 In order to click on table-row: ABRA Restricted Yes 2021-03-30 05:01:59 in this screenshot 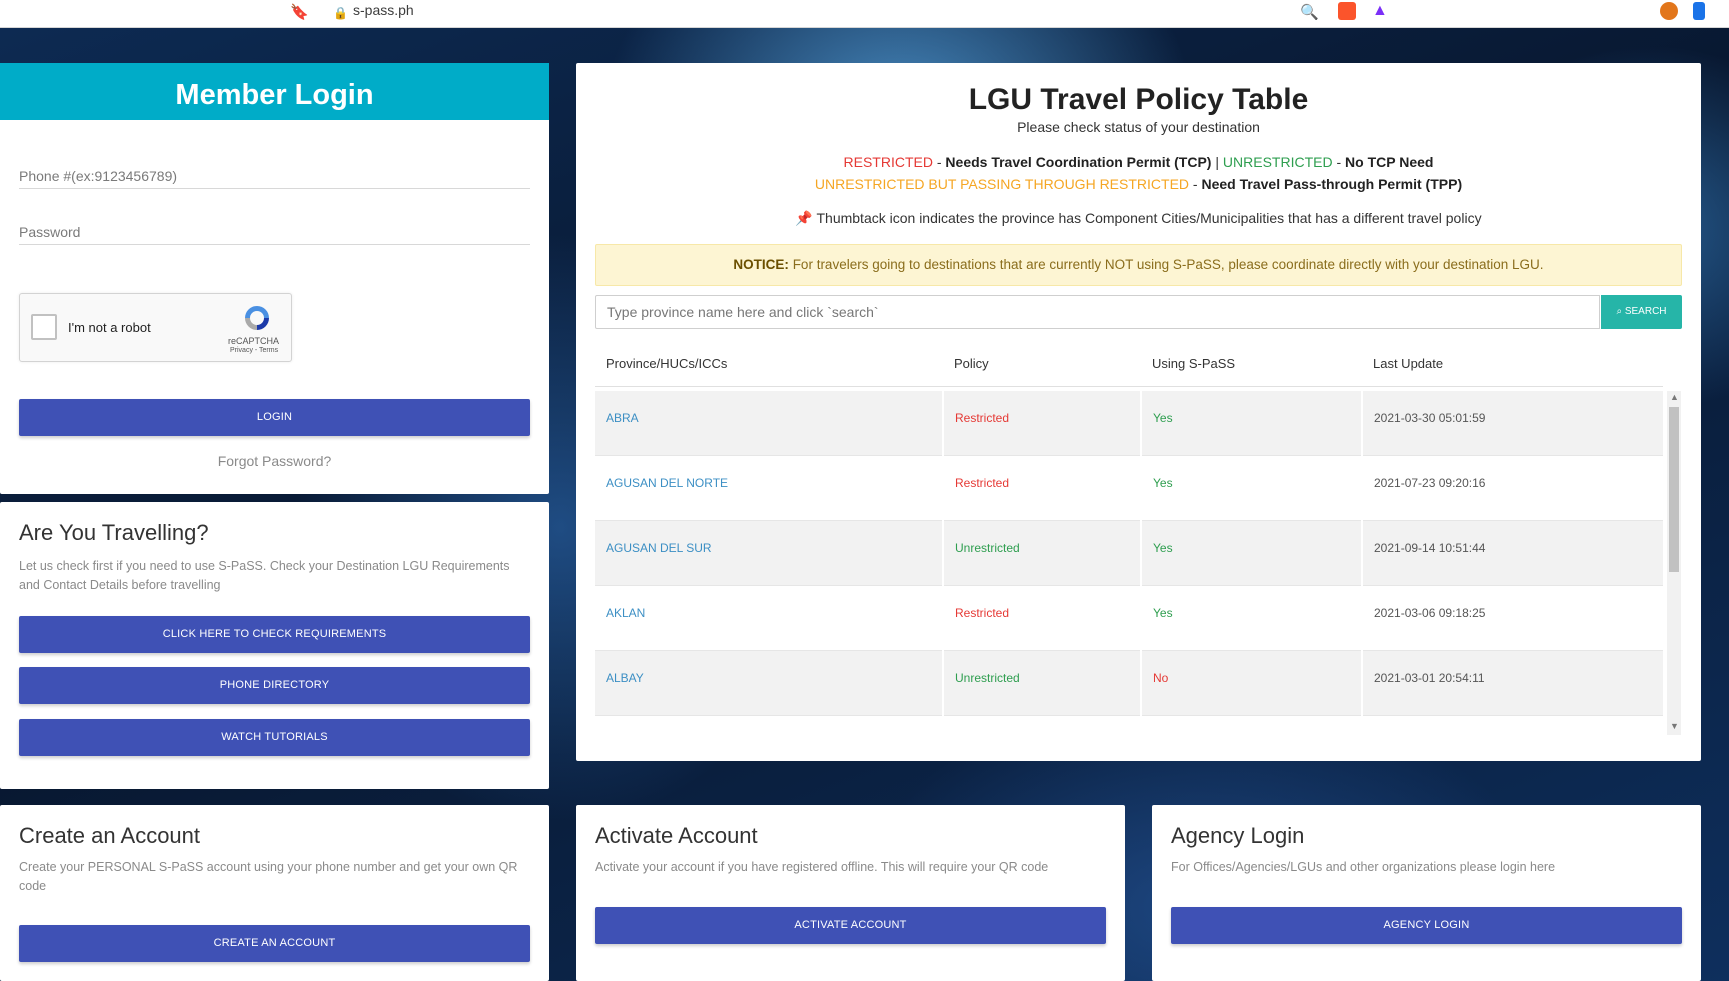, I will do `click(1129, 423)`.